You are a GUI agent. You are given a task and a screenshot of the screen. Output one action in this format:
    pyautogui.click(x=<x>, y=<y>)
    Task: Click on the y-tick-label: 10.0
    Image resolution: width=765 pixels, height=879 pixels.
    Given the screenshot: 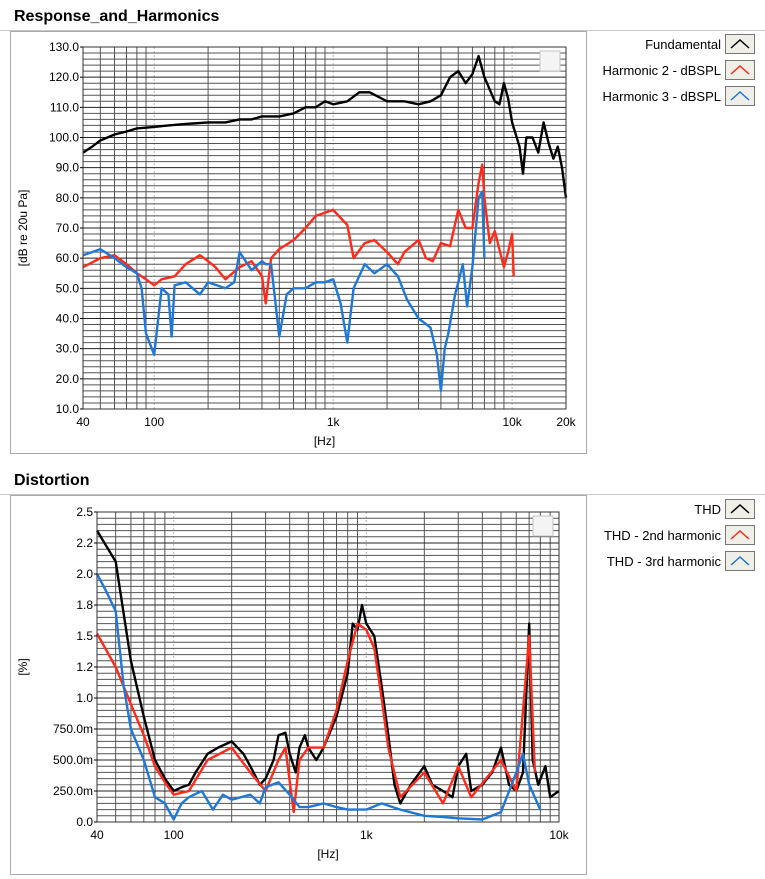 What is the action you would take?
    pyautogui.click(x=68, y=409)
    